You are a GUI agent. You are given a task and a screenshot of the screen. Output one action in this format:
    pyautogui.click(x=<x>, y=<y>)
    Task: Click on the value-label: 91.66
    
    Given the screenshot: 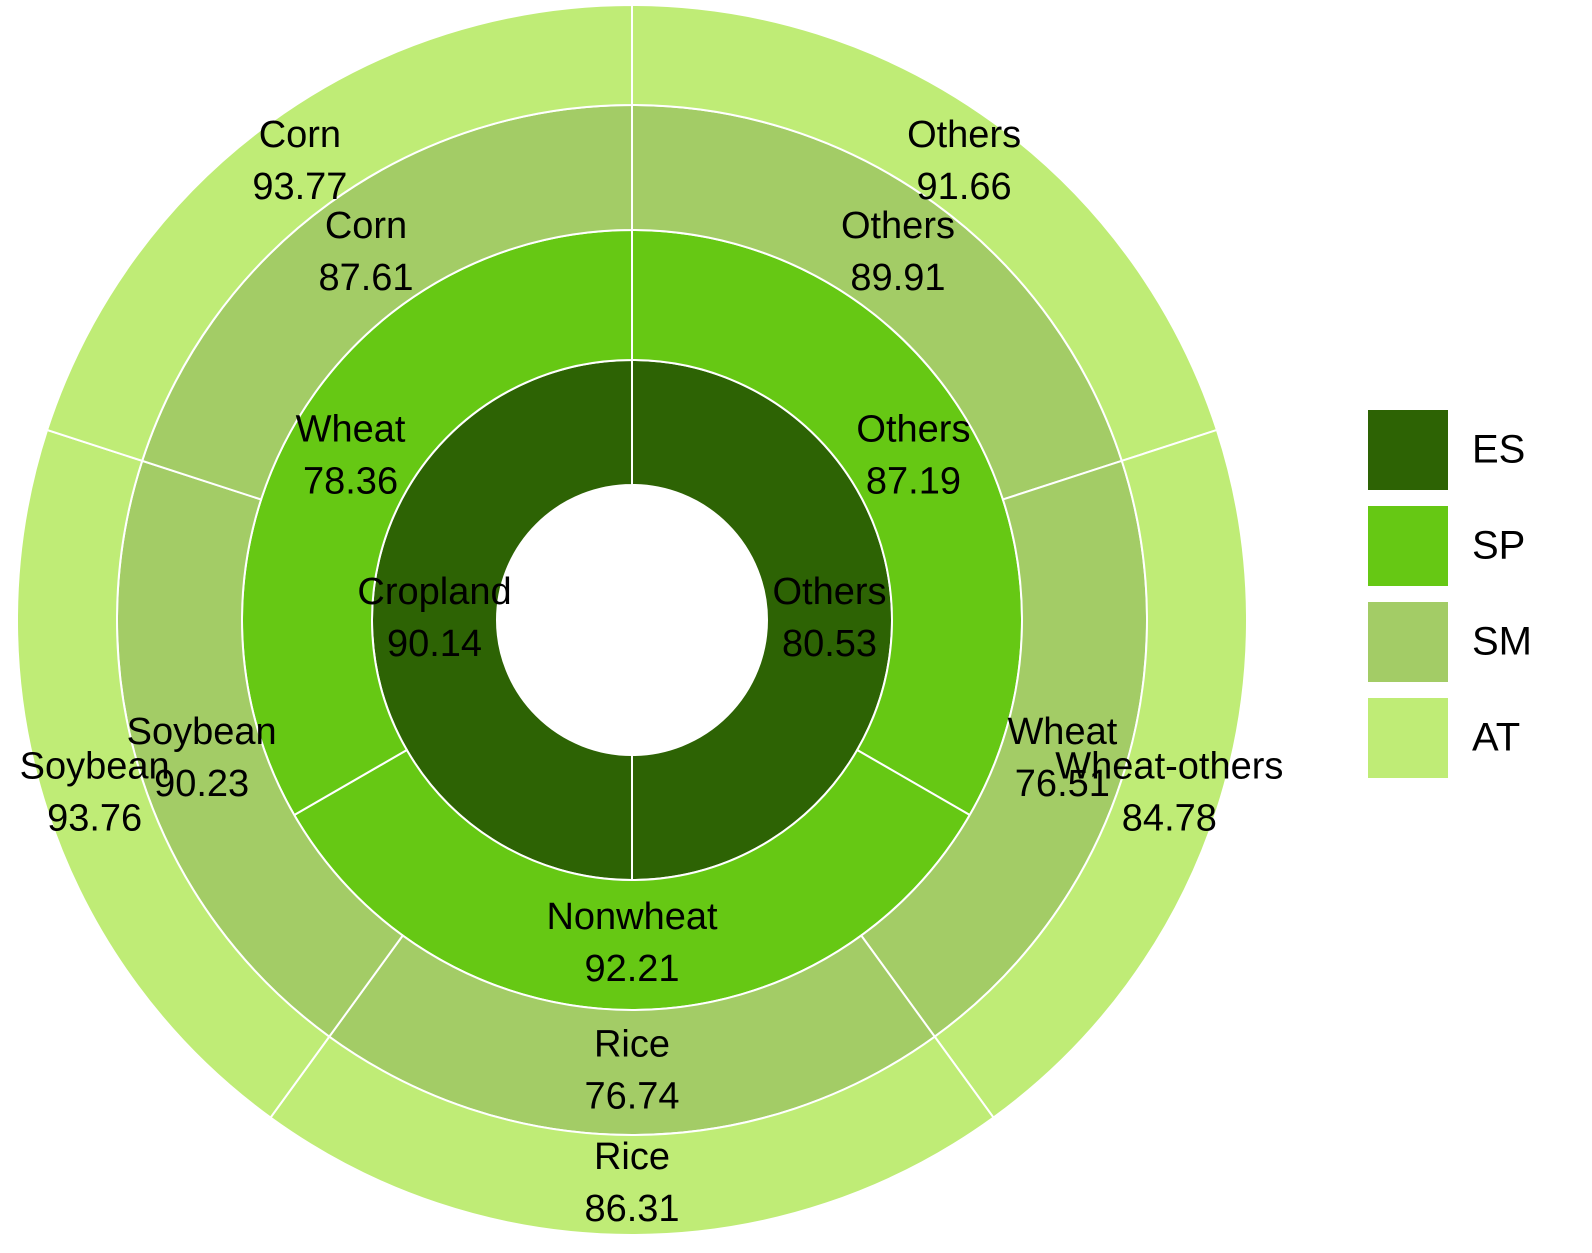 What is the action you would take?
    pyautogui.click(x=964, y=187)
    